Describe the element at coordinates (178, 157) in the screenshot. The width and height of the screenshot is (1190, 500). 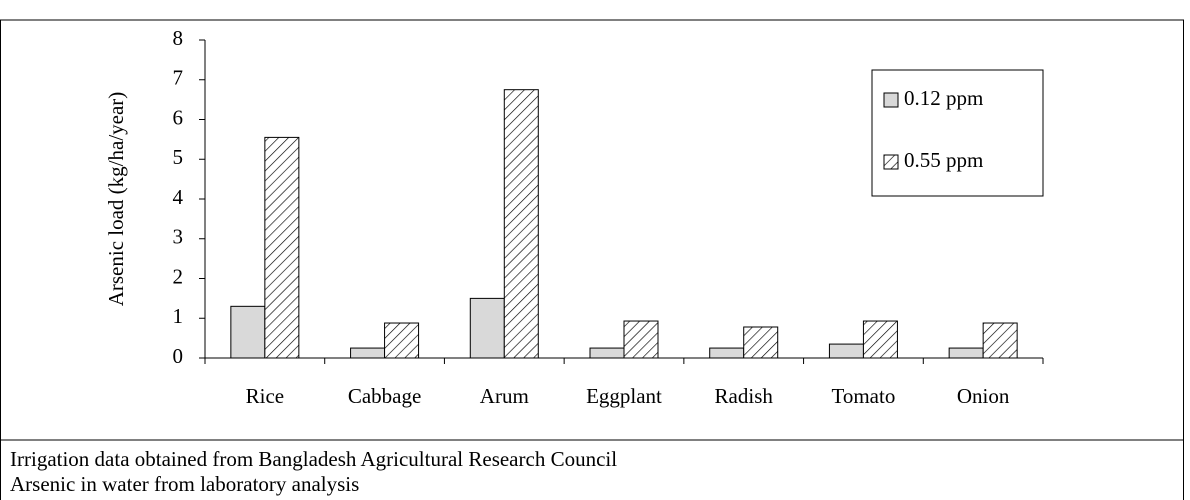
I see `y-tick-label: 5` at that location.